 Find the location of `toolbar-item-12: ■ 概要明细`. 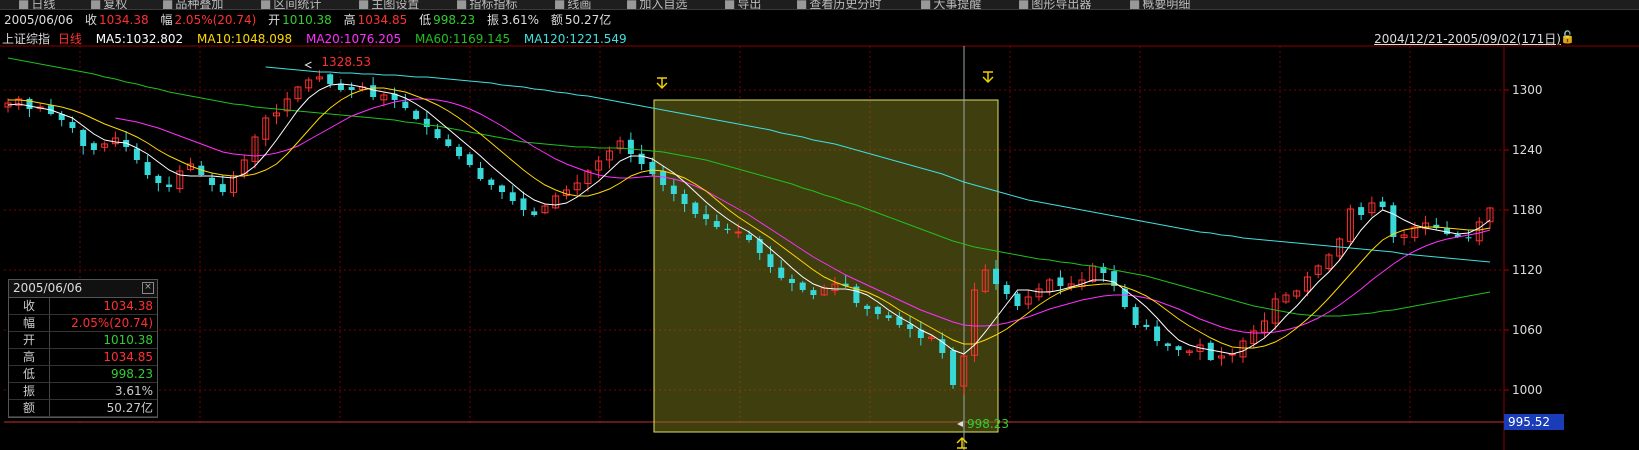

toolbar-item-12: ■ 概要明细 is located at coordinates (1160, 5).